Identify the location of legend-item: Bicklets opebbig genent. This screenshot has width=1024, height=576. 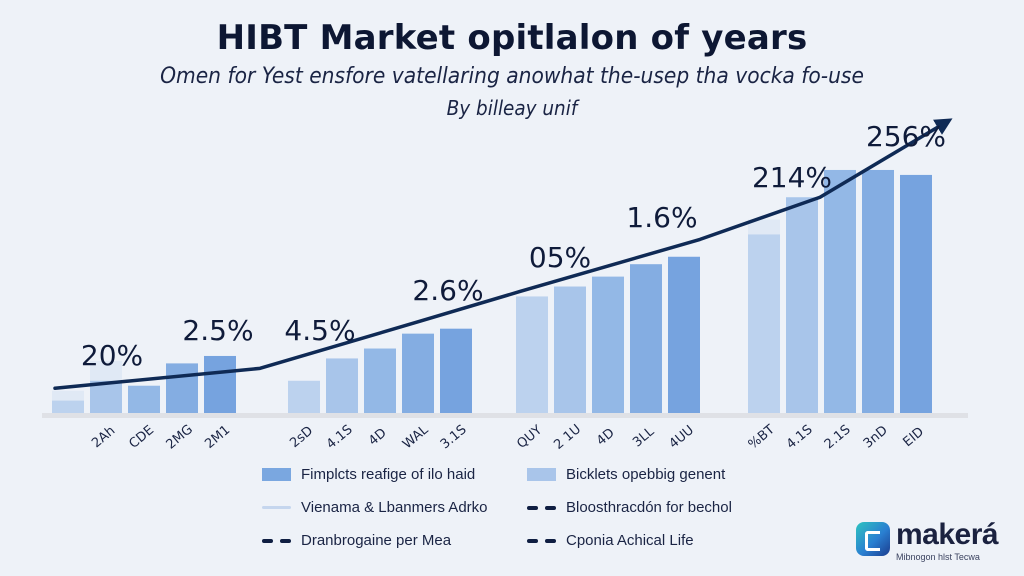
(626, 474).